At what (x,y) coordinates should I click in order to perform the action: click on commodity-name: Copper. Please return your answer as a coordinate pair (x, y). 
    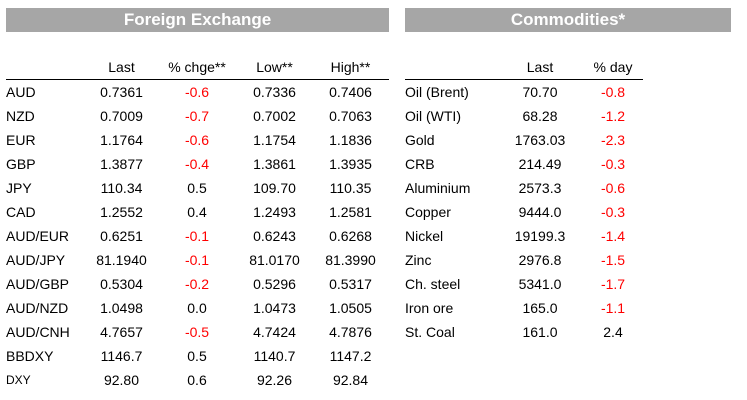
    Looking at the image, I should click on (428, 212).